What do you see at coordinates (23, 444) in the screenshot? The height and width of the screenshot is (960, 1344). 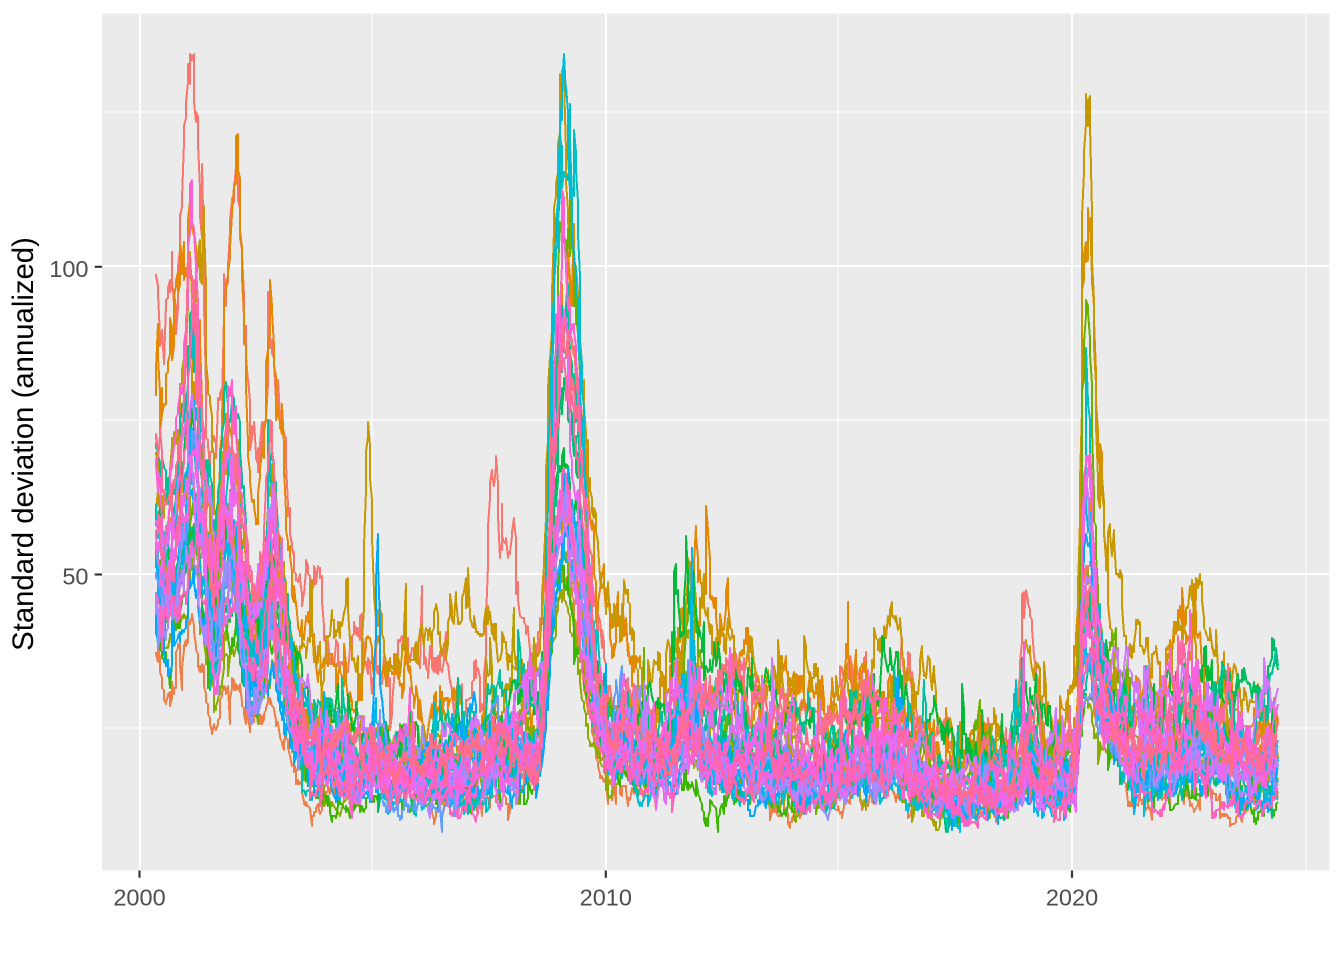 I see `svg-text:Standard deviation (annualized: Standard deviation (annualized)` at bounding box center [23, 444].